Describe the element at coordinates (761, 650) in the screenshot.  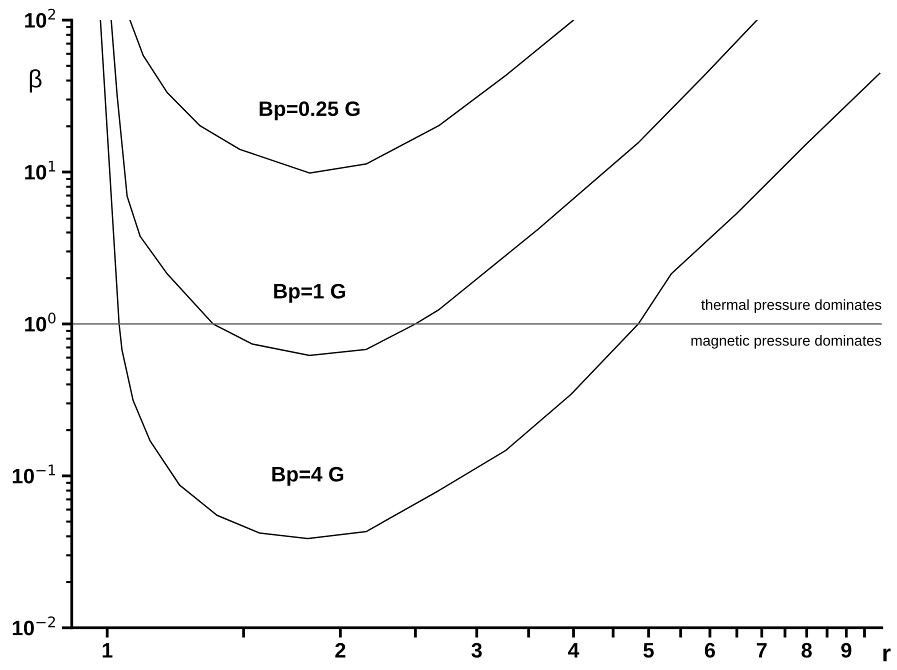
I see `x-tick-label: 7` at that location.